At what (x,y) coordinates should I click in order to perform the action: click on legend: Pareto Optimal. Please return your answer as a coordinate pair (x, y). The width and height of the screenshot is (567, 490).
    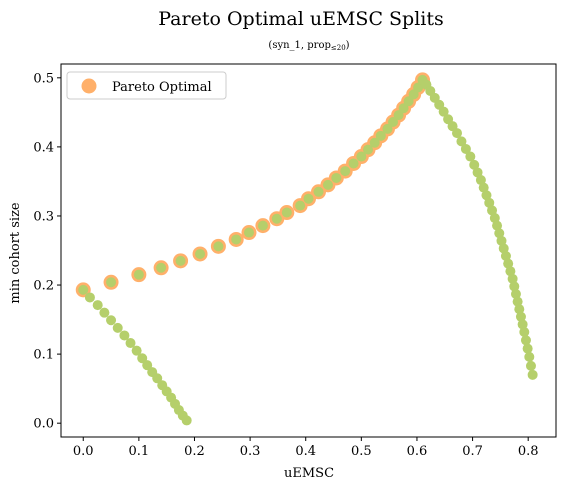
    Looking at the image, I should click on (146, 85).